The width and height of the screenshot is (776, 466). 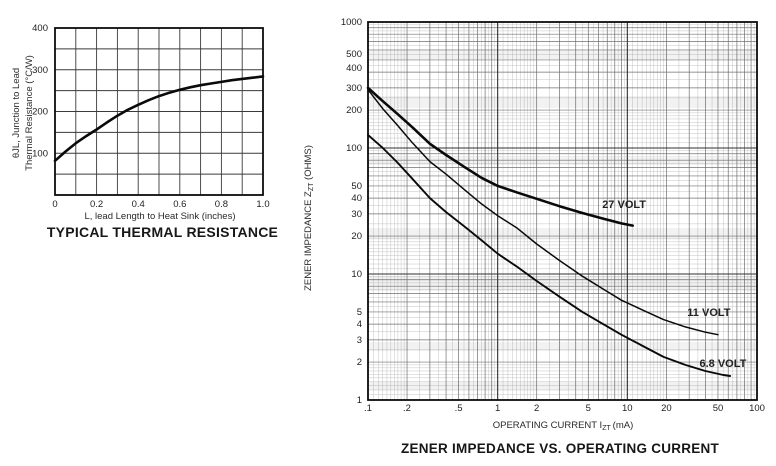 I want to click on zener-y-axis-label: ZENER IMPEDANCE ZZT (OHMS), so click(x=309, y=218).